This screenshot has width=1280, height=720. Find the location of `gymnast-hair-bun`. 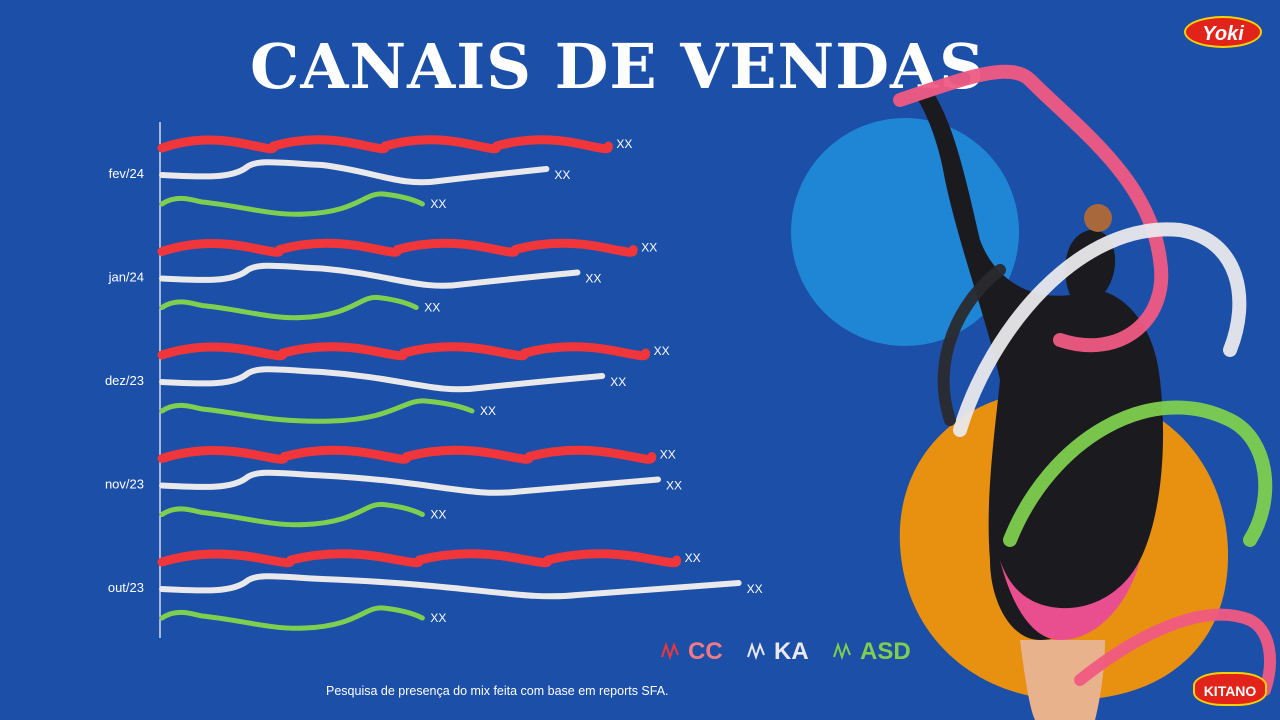

gymnast-hair-bun is located at coordinates (1098, 218).